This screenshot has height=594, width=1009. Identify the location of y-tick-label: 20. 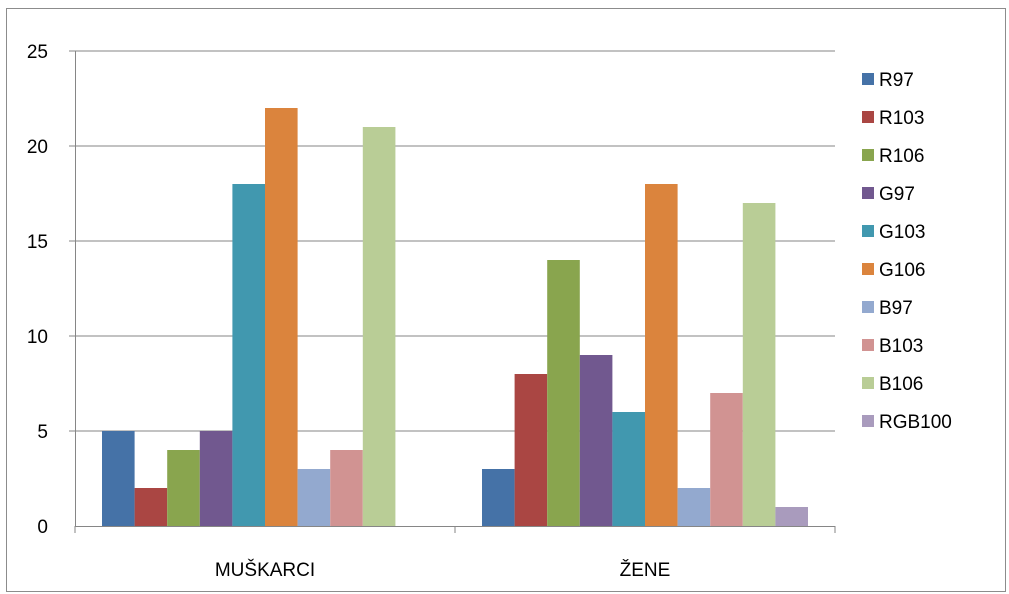
(37, 147).